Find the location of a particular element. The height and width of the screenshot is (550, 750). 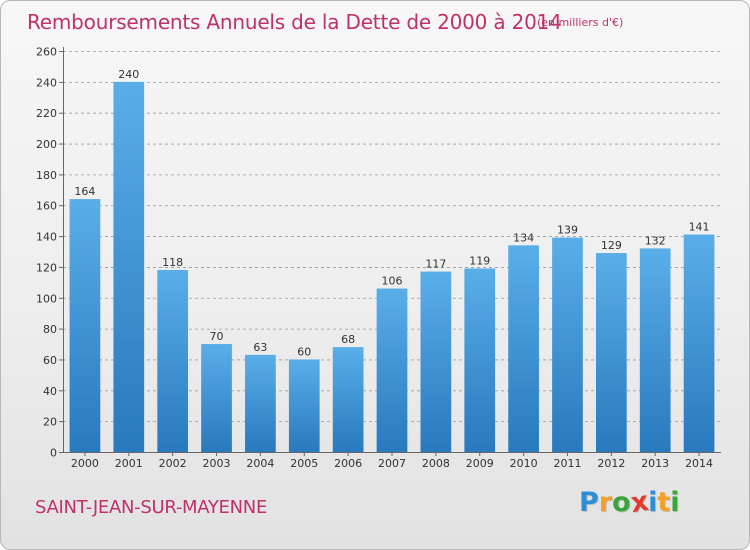

data-label: 240 is located at coordinates (128, 74).